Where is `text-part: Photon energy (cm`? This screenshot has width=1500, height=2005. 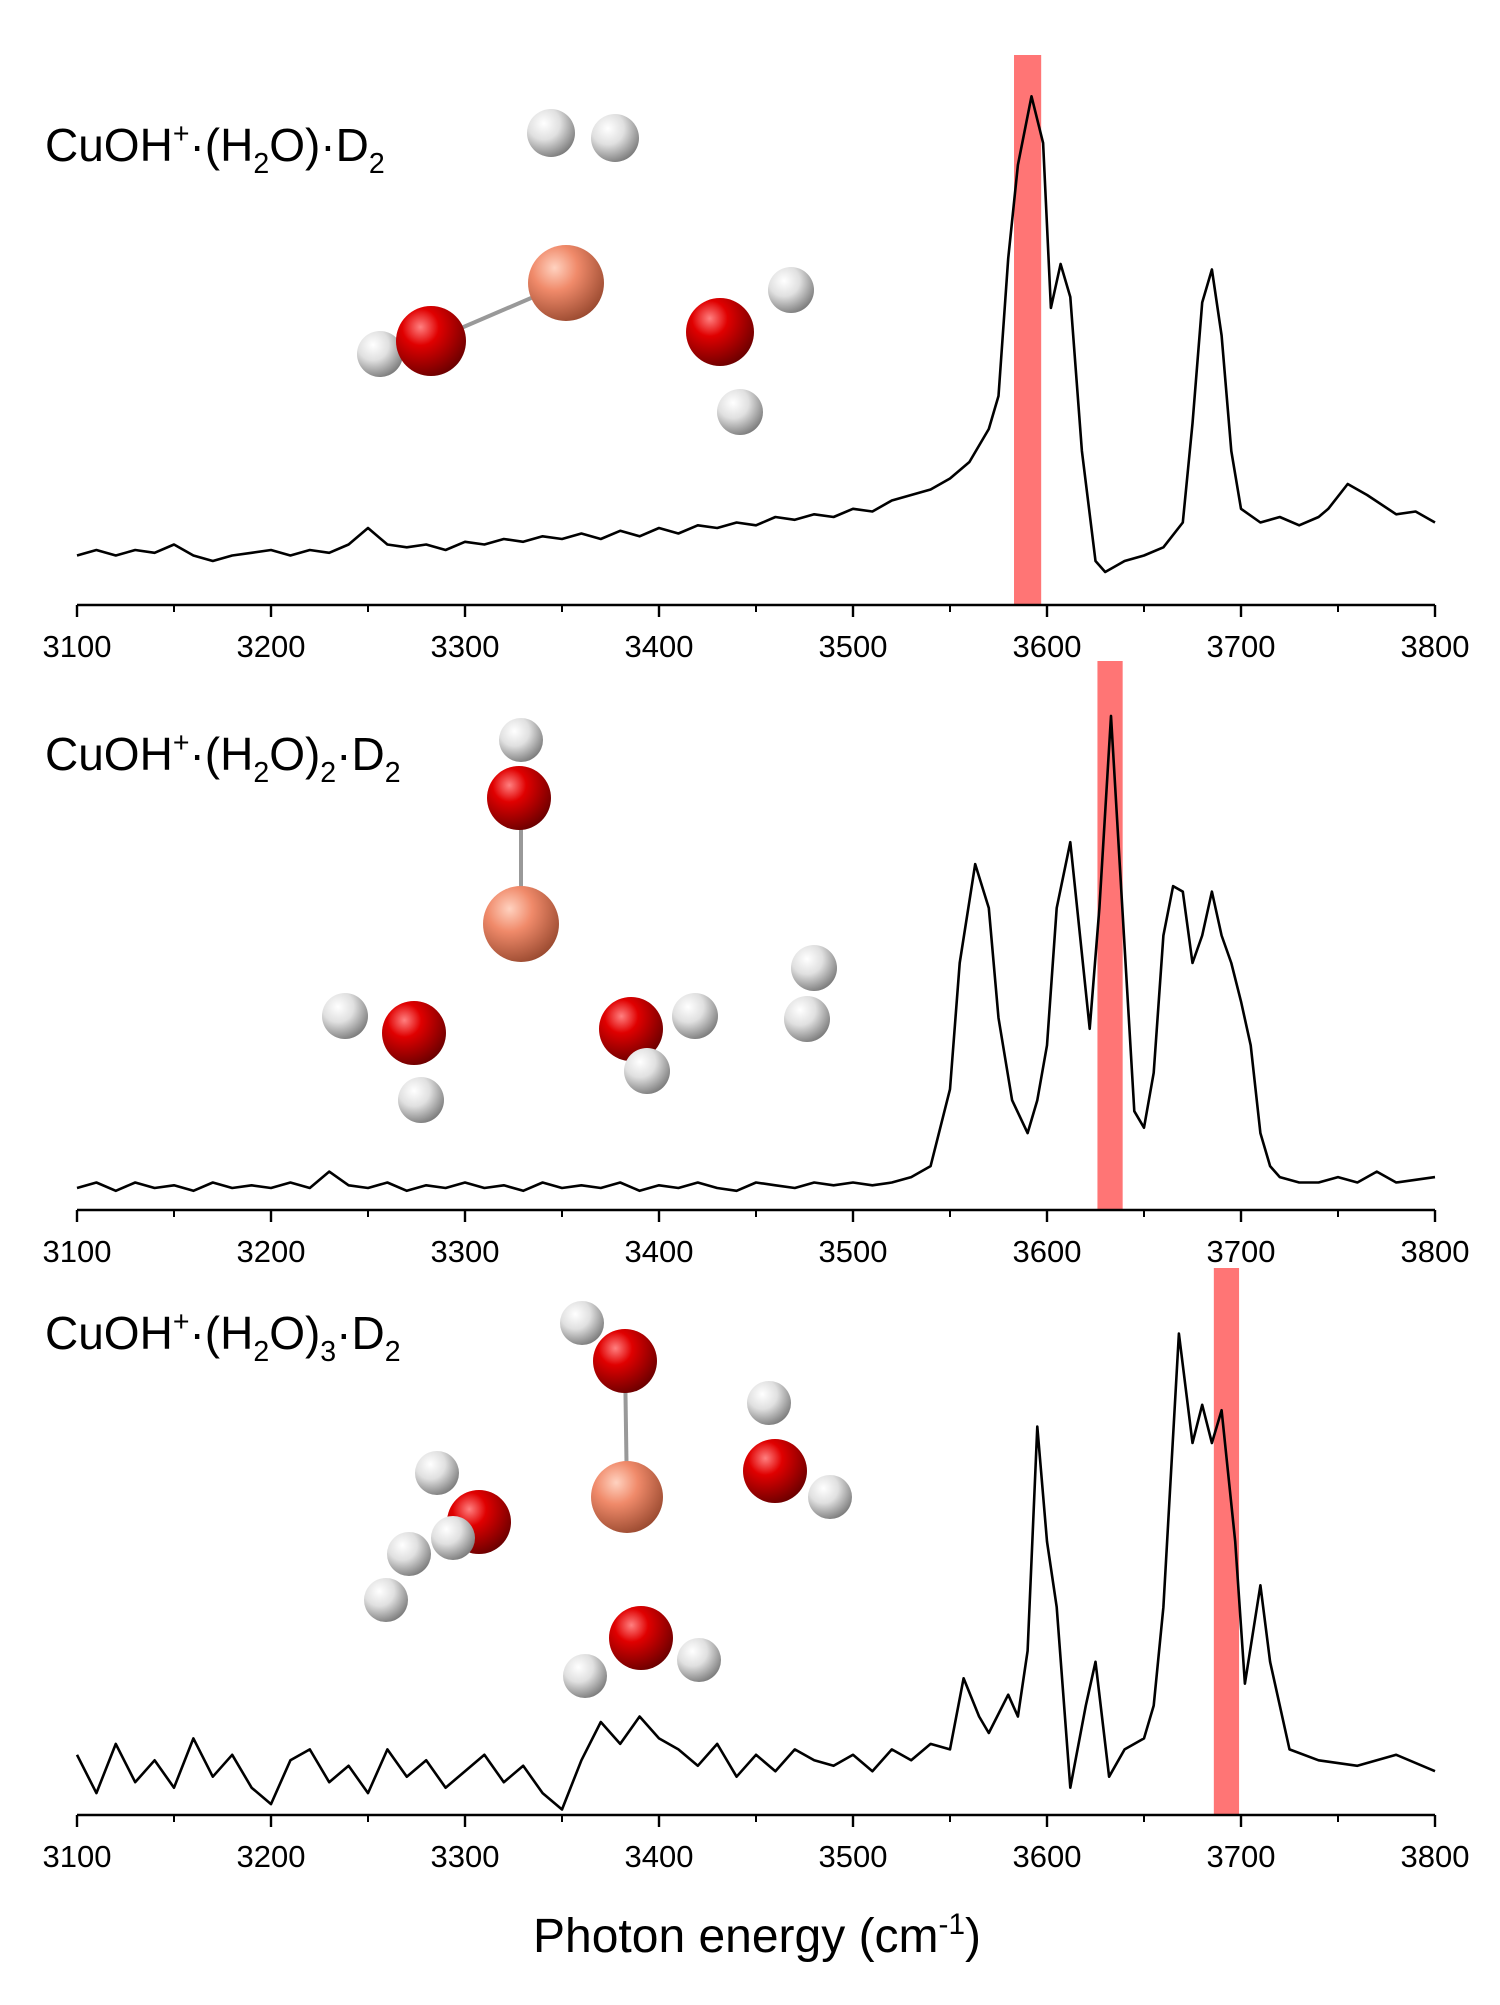 text-part: Photon energy (cm is located at coordinates (736, 1936).